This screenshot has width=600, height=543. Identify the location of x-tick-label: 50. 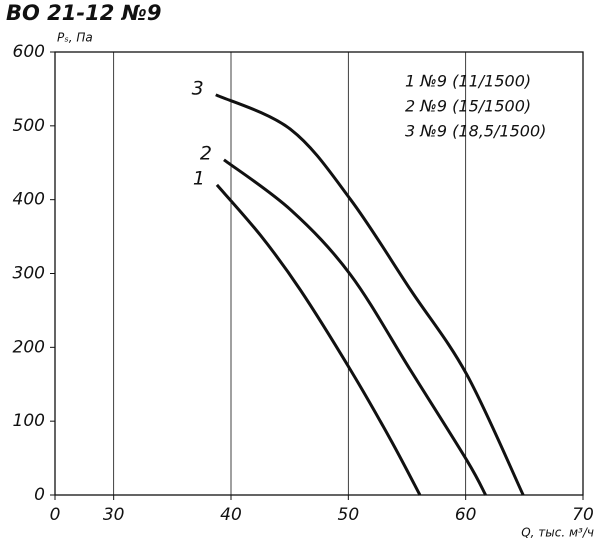
(349, 515).